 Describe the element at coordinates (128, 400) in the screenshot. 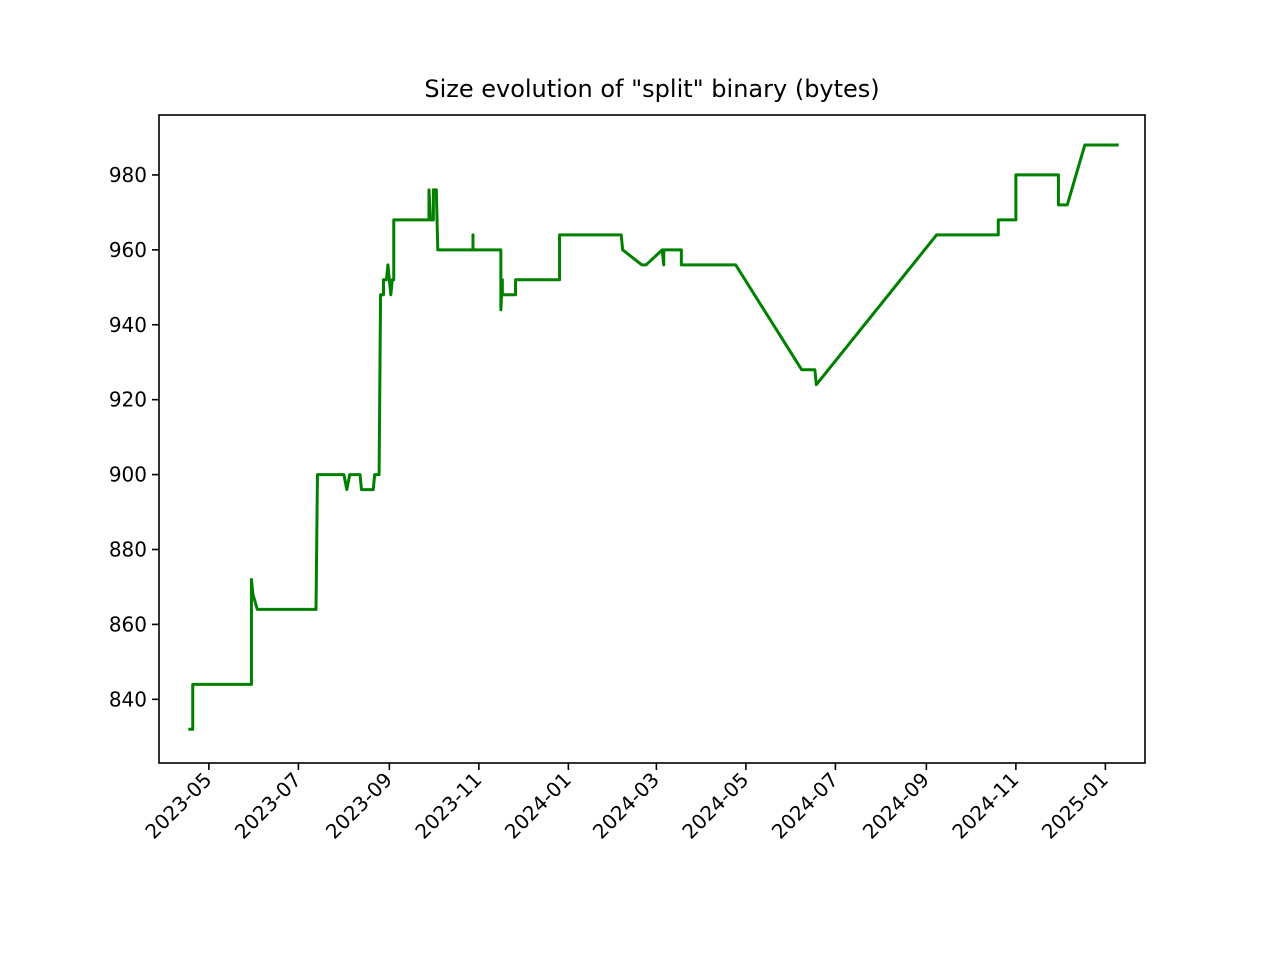

I see `y-tick-label: 920` at that location.